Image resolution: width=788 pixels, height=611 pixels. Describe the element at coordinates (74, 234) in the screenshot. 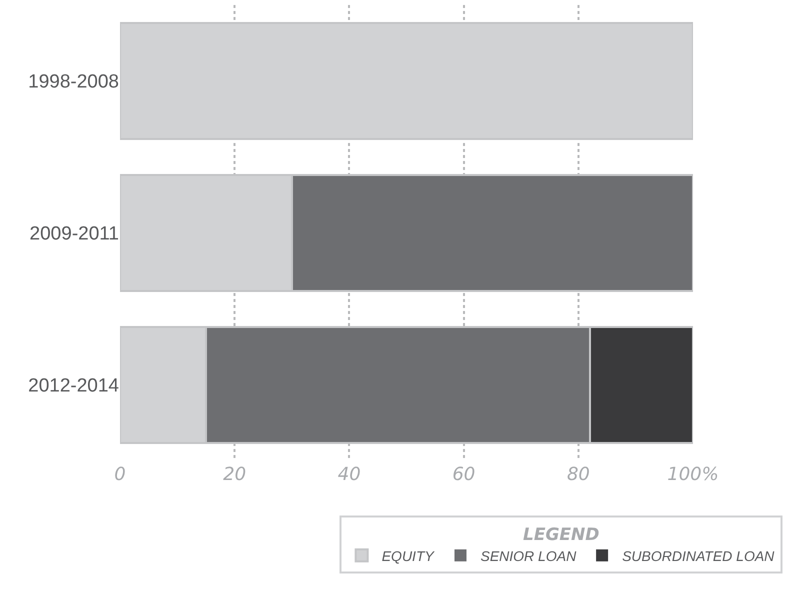

I see `y-tick-label: 2009-2011` at that location.